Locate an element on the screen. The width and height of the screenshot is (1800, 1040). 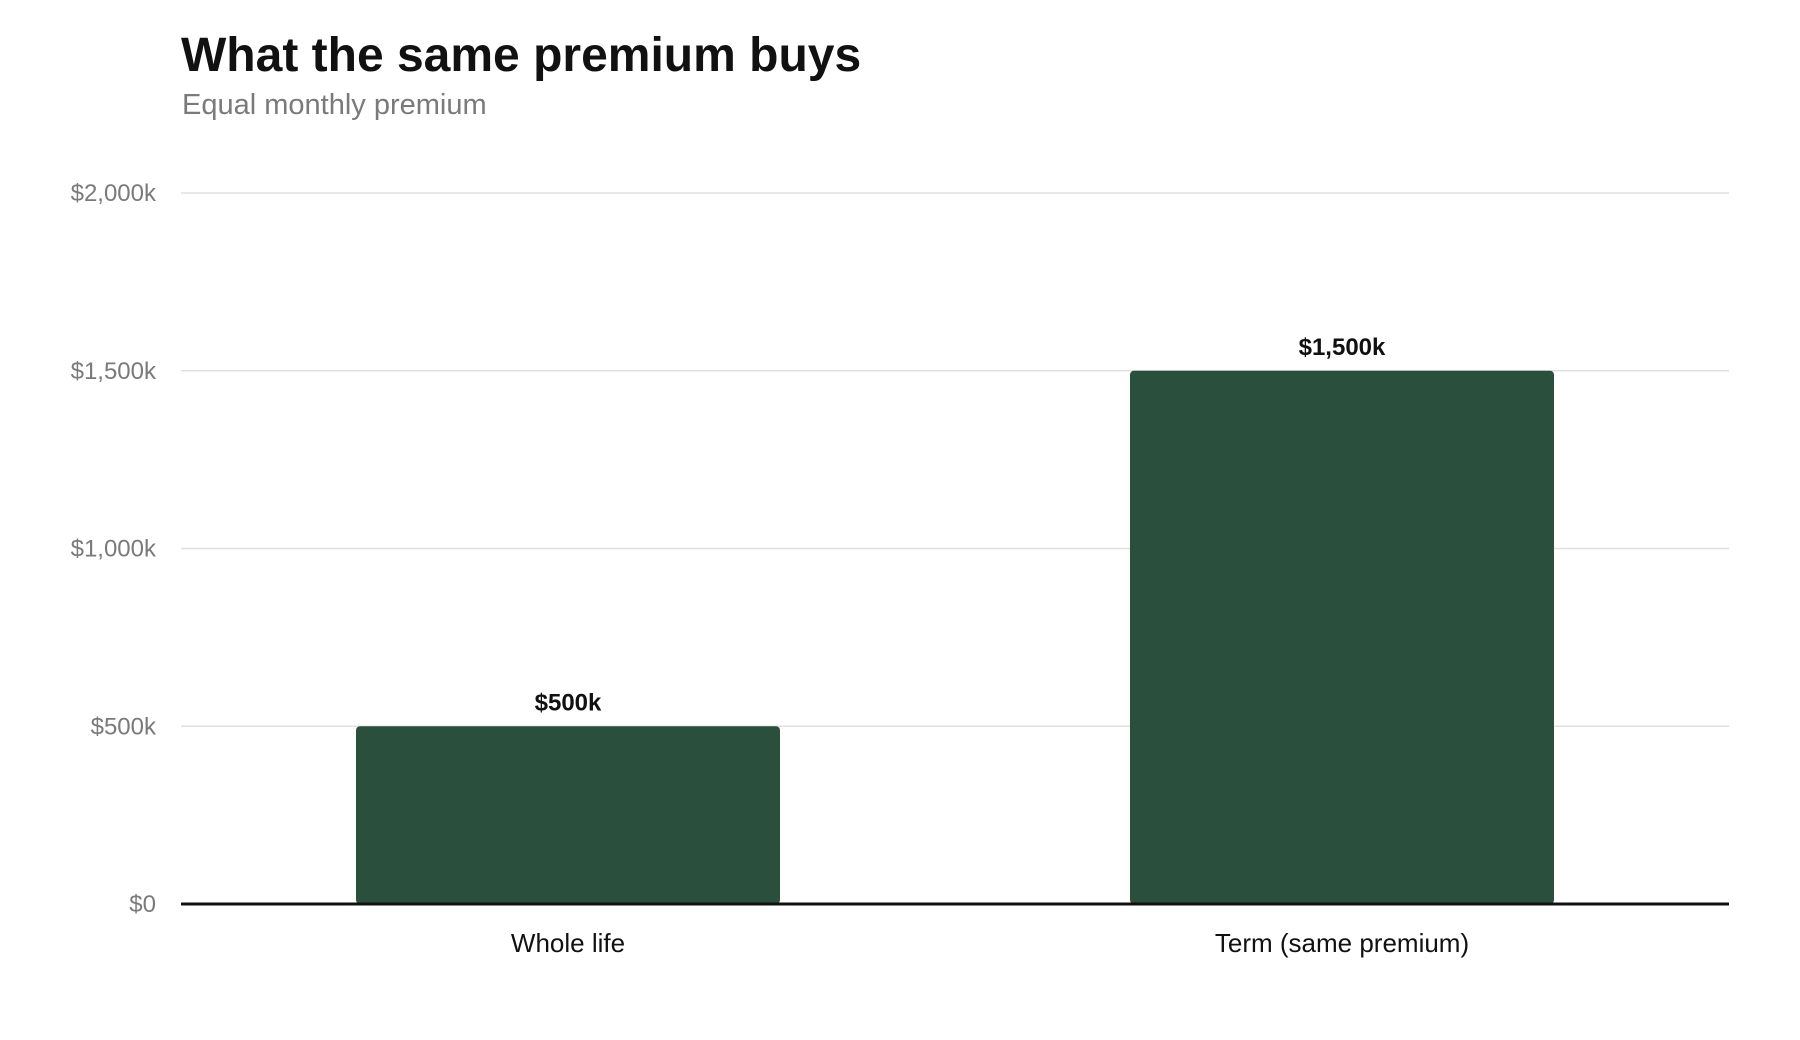
bar-value-label: $500k is located at coordinates (568, 702).